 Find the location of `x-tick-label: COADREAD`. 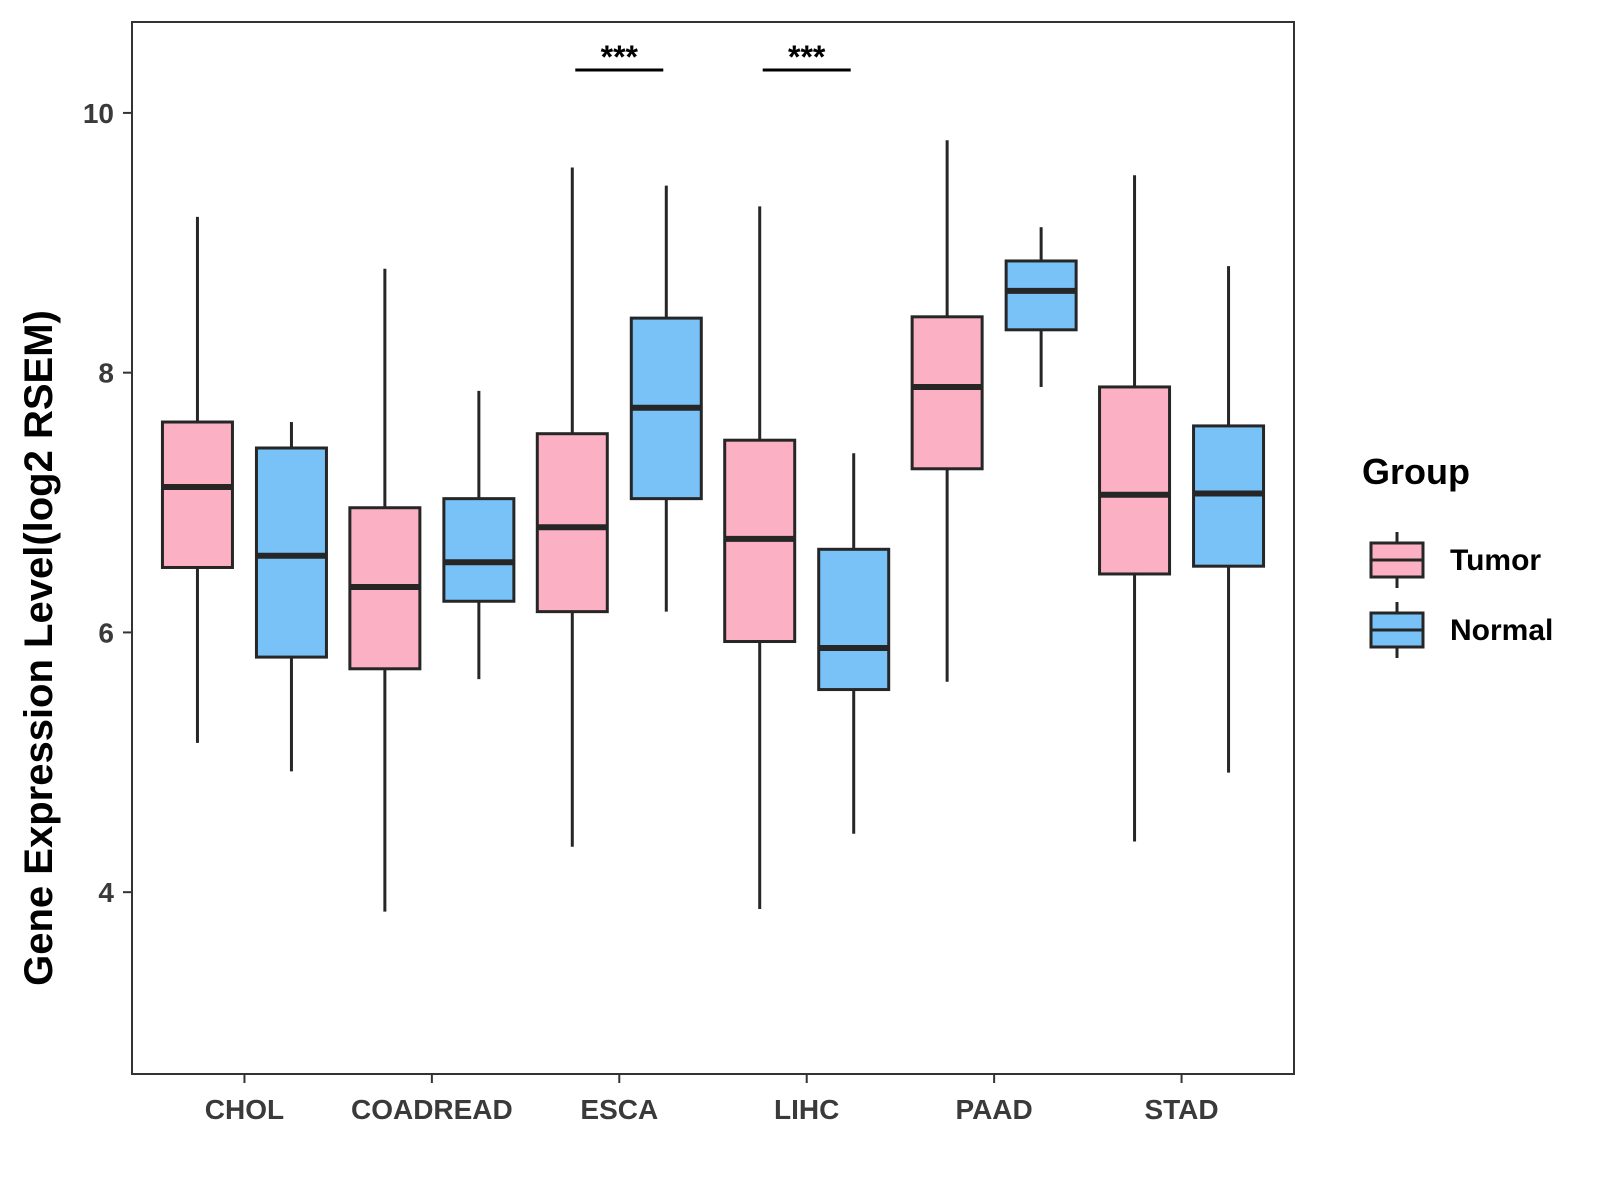

x-tick-label: COADREAD is located at coordinates (432, 1109).